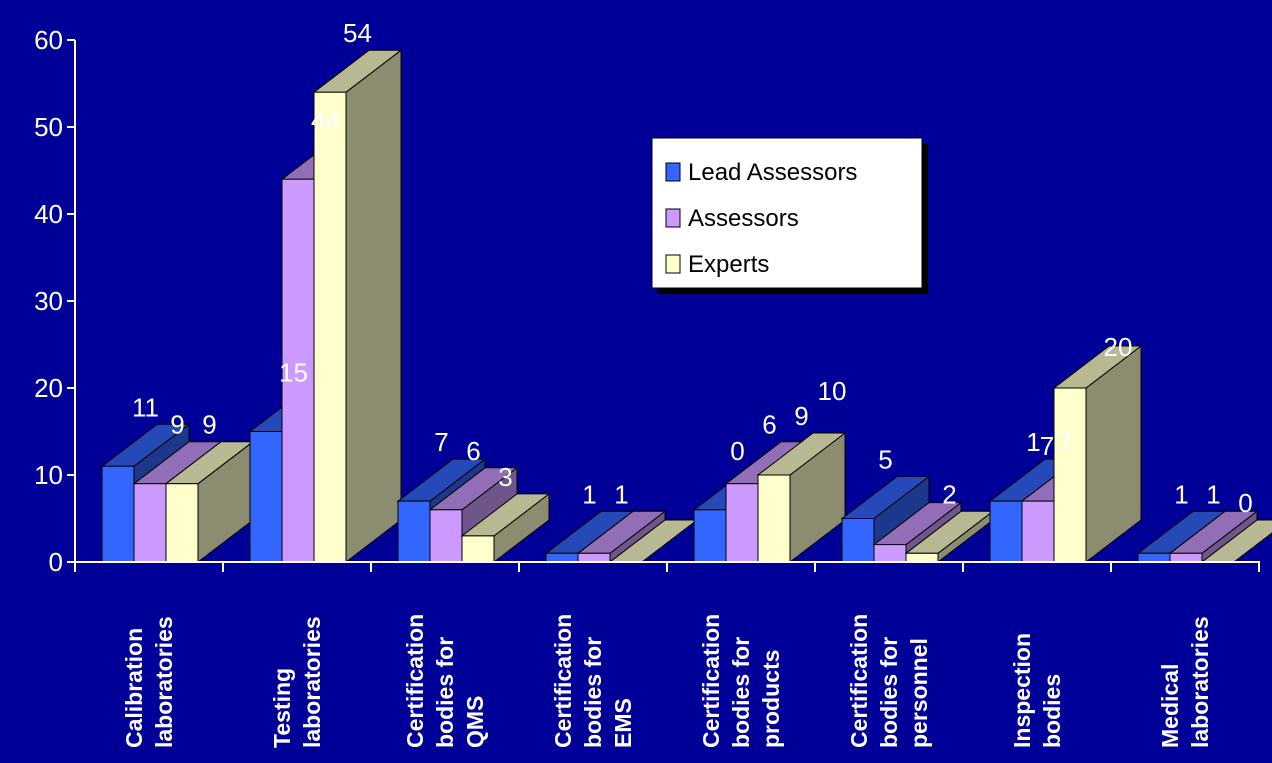  What do you see at coordinates (282, 708) in the screenshot?
I see `category-label: Testing` at bounding box center [282, 708].